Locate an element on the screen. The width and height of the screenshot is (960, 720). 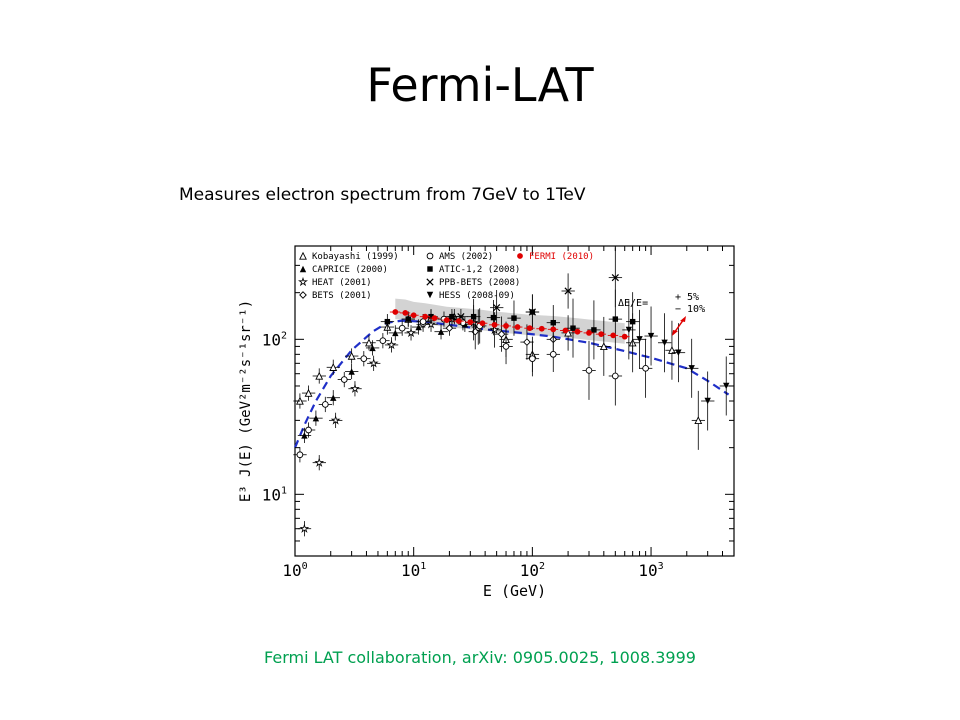
legend-label: HEAT (2001) is located at coordinates (342, 283).